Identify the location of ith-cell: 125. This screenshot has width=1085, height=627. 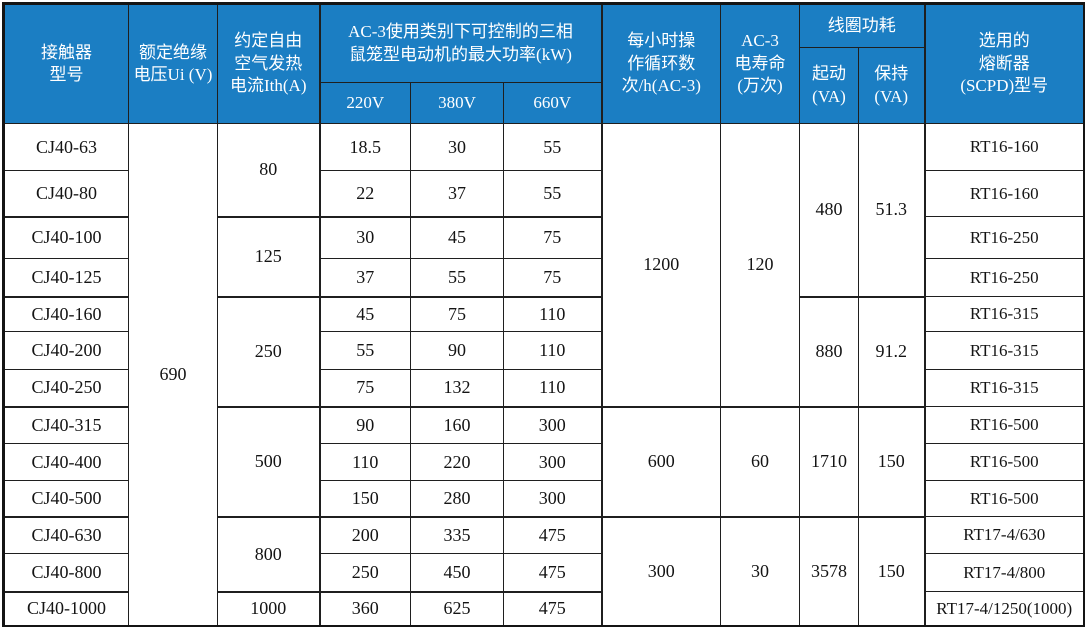
(268, 256).